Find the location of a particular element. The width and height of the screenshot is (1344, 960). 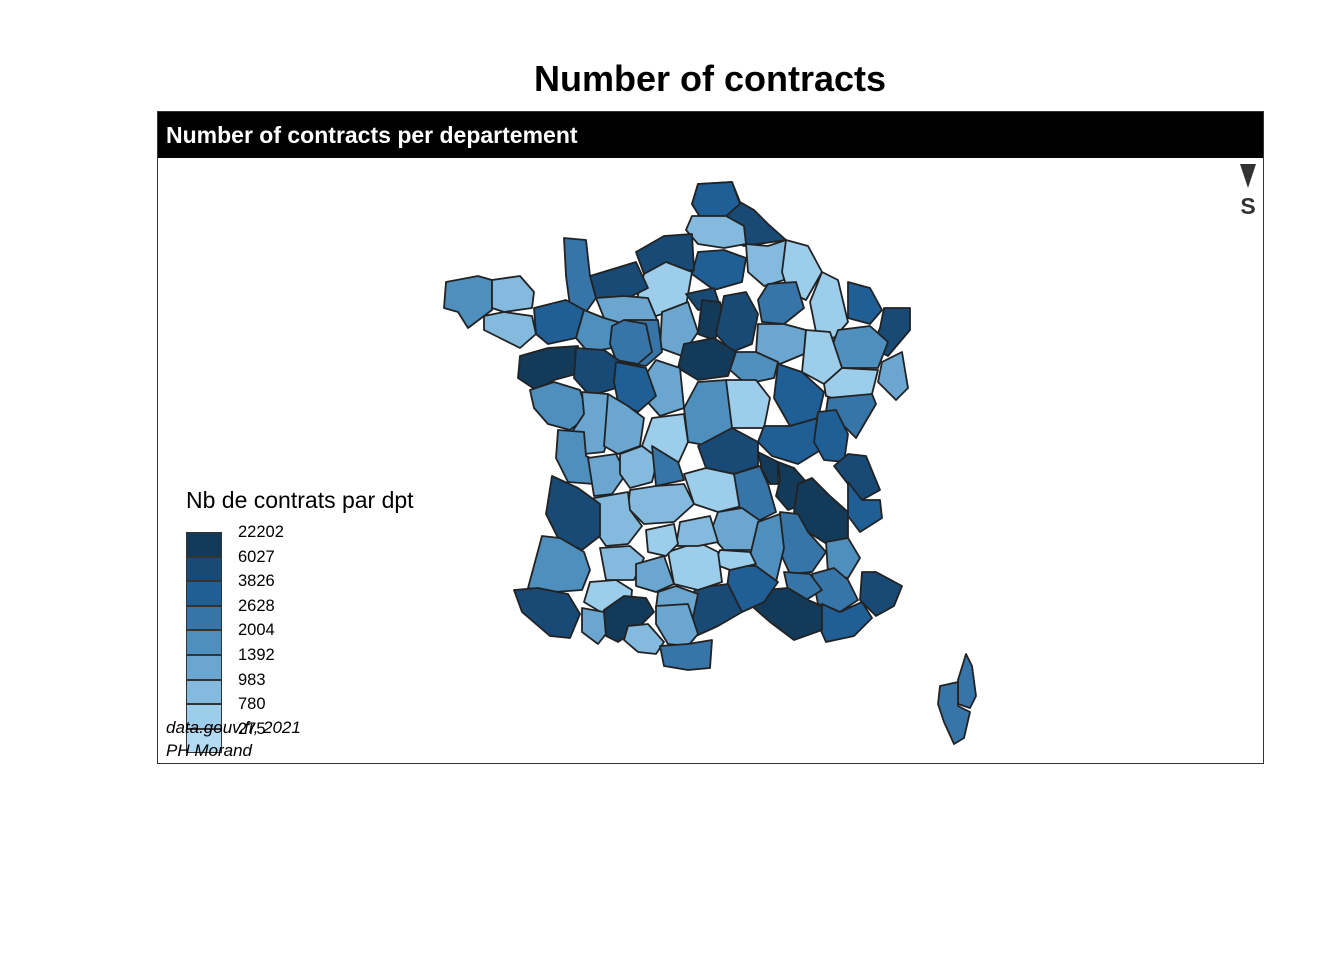

region-haute-garonne is located at coordinates (629, 619).